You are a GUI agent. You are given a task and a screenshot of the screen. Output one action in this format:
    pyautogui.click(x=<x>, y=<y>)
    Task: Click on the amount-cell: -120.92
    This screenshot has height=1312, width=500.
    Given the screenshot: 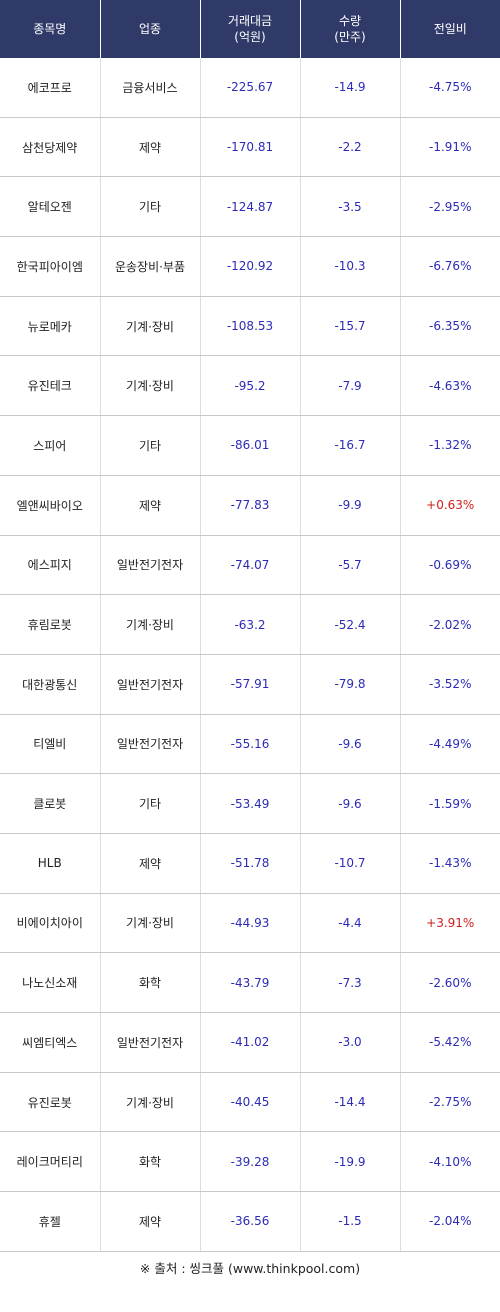 What is the action you would take?
    pyautogui.click(x=250, y=266)
    